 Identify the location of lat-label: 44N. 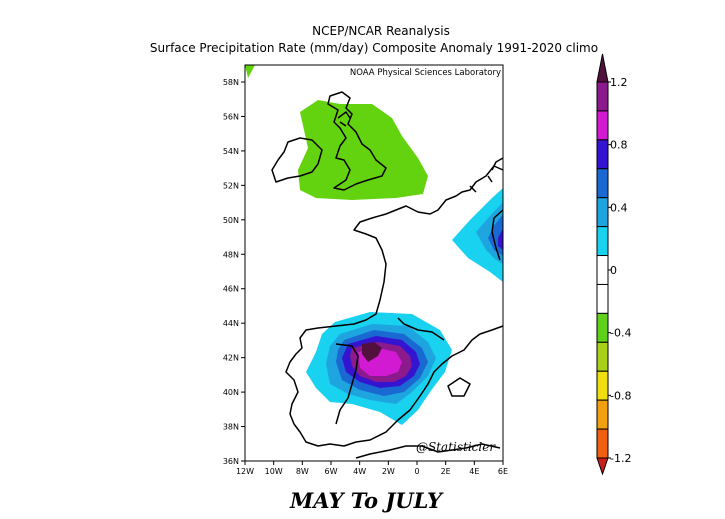
(231, 323).